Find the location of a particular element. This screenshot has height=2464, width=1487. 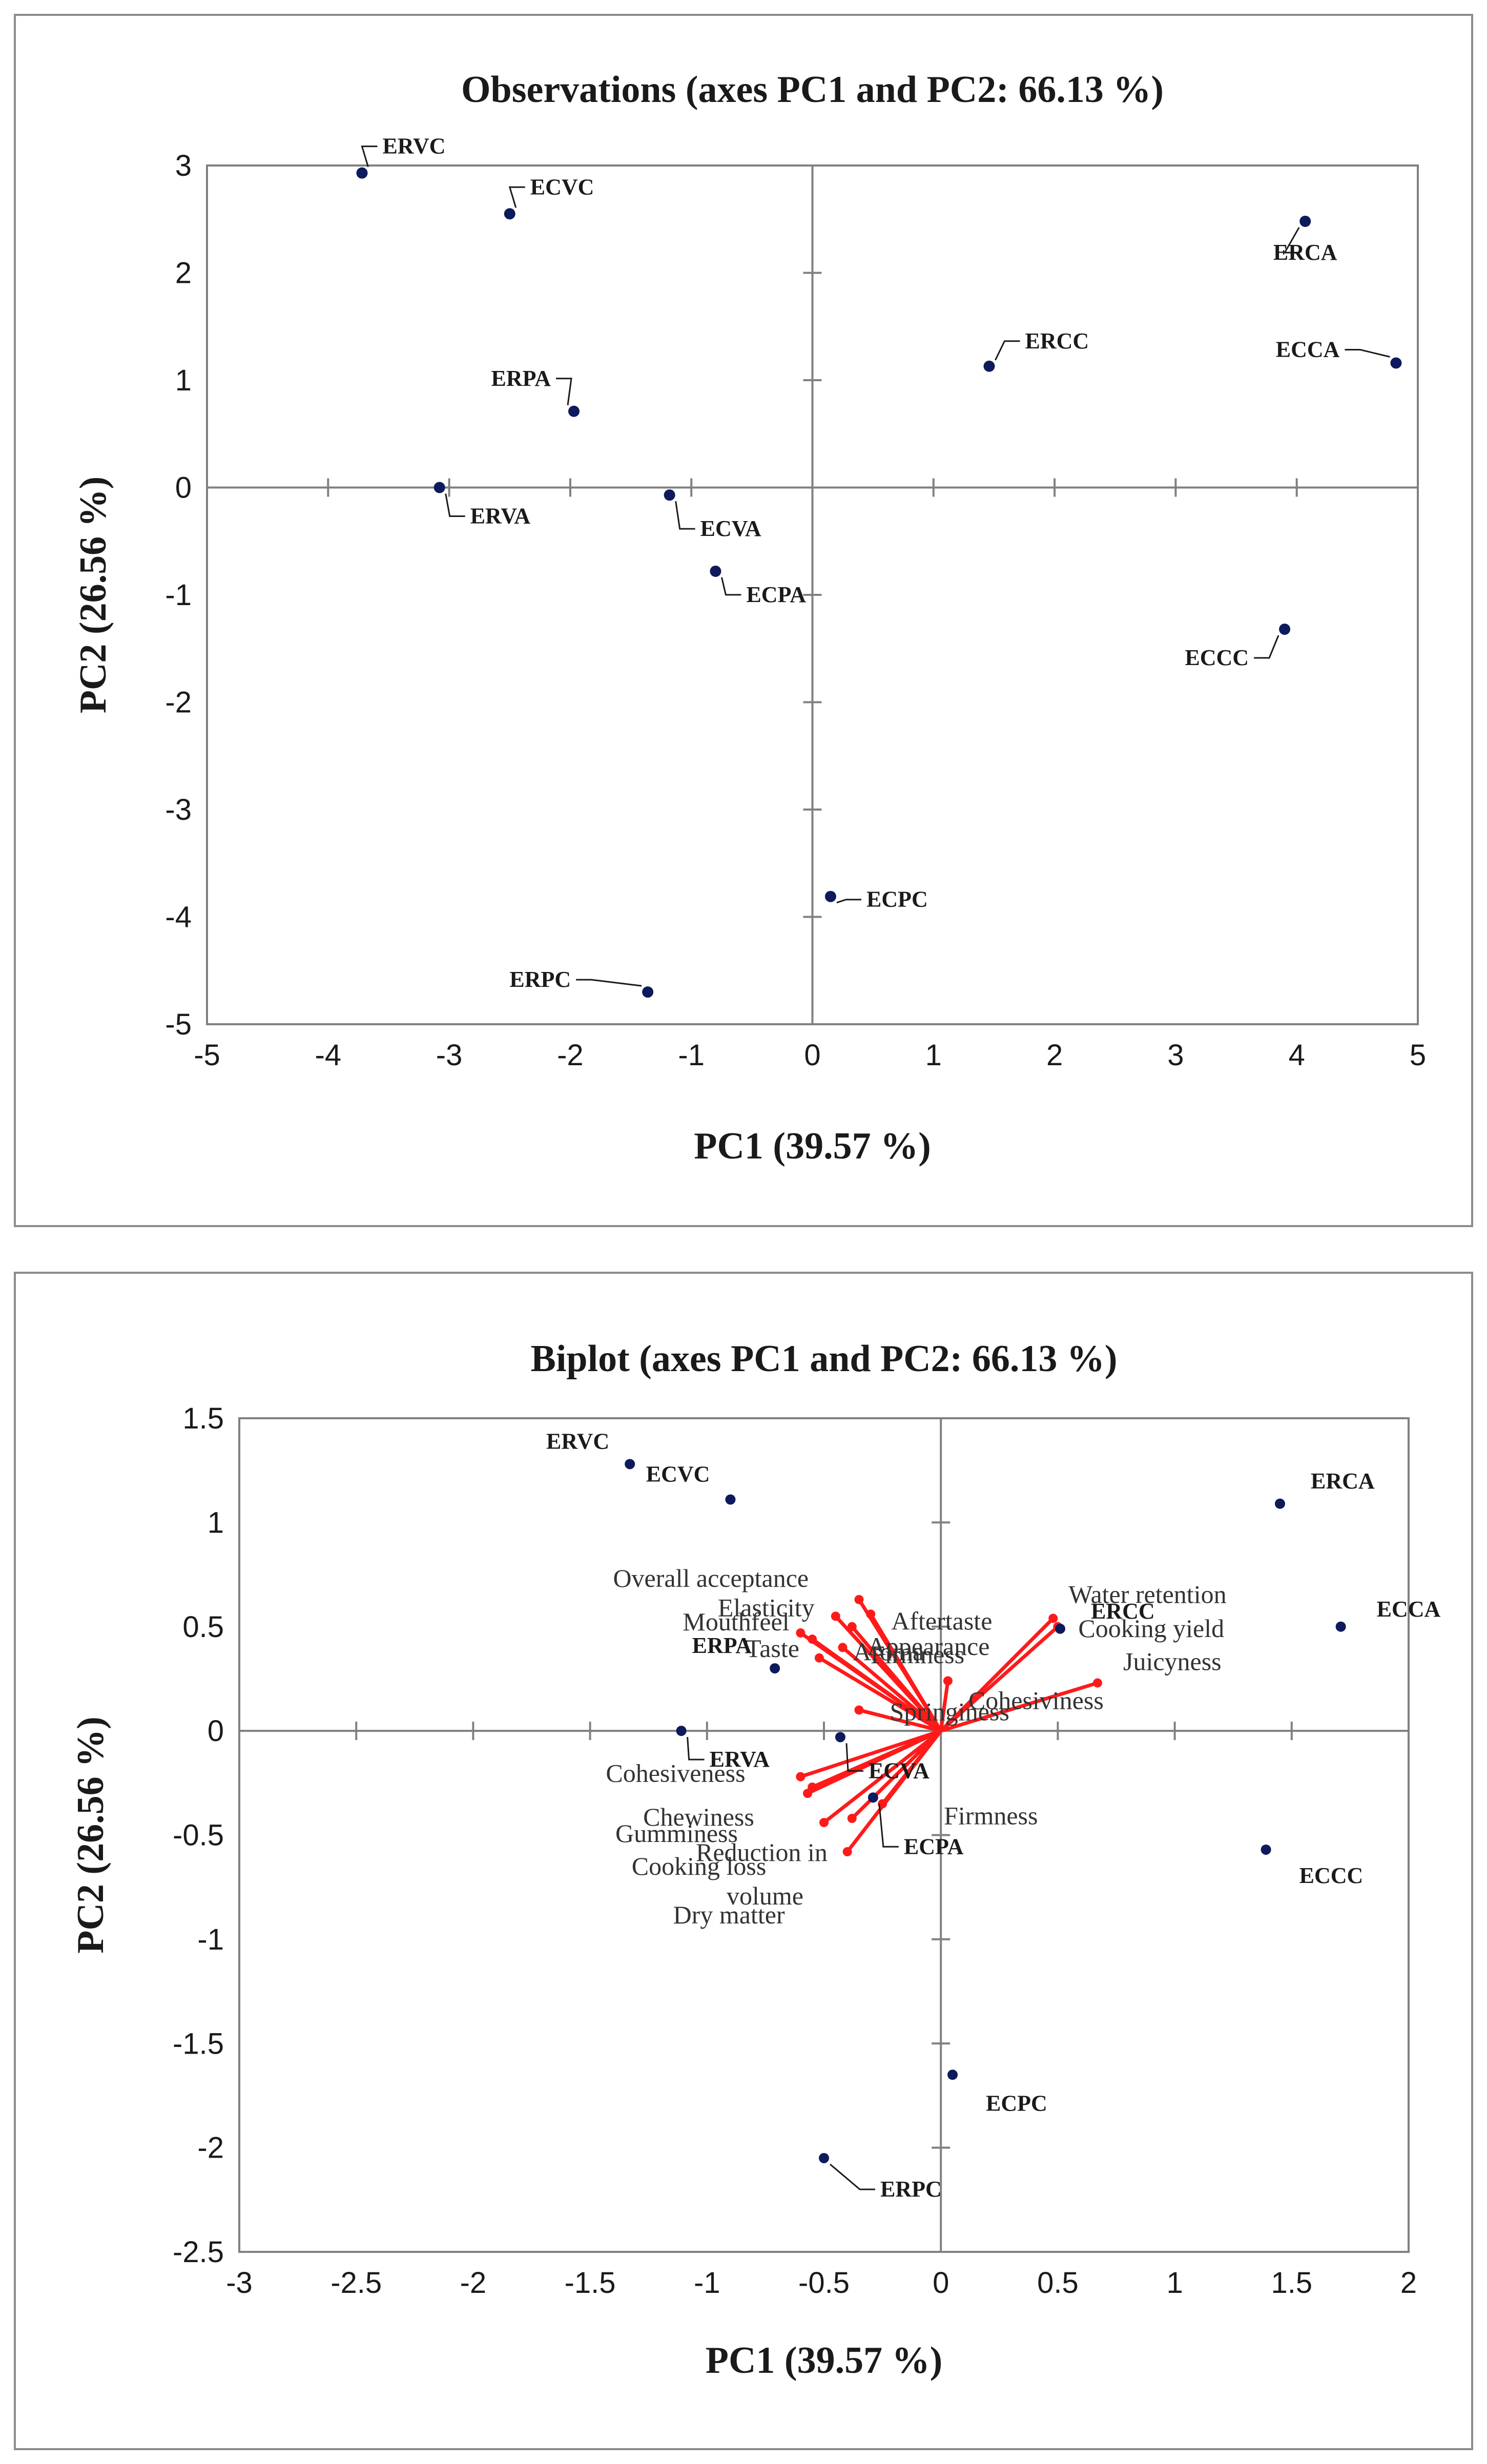

biplot-y-tick-label: -1.5 is located at coordinates (198, 2043).